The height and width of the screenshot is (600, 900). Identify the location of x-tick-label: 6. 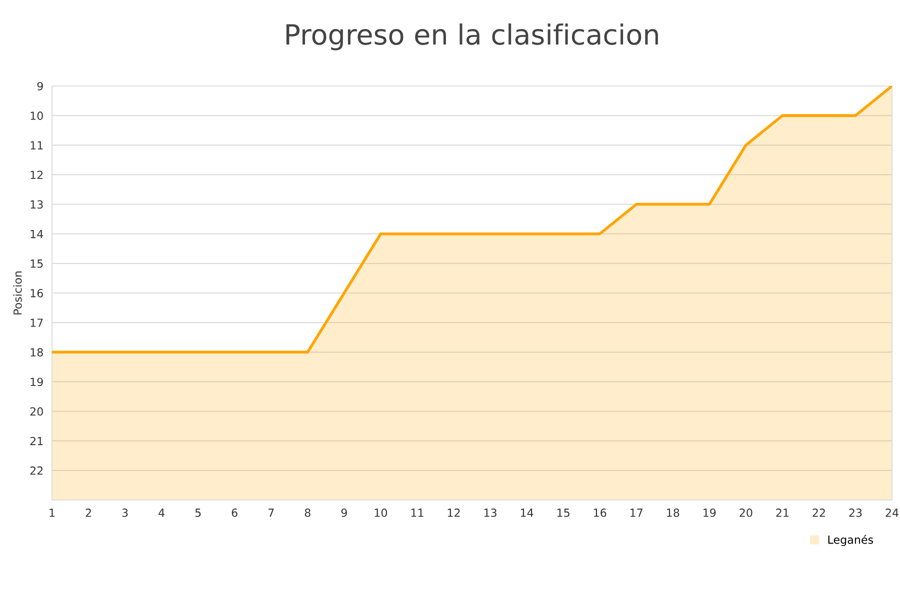
(235, 512).